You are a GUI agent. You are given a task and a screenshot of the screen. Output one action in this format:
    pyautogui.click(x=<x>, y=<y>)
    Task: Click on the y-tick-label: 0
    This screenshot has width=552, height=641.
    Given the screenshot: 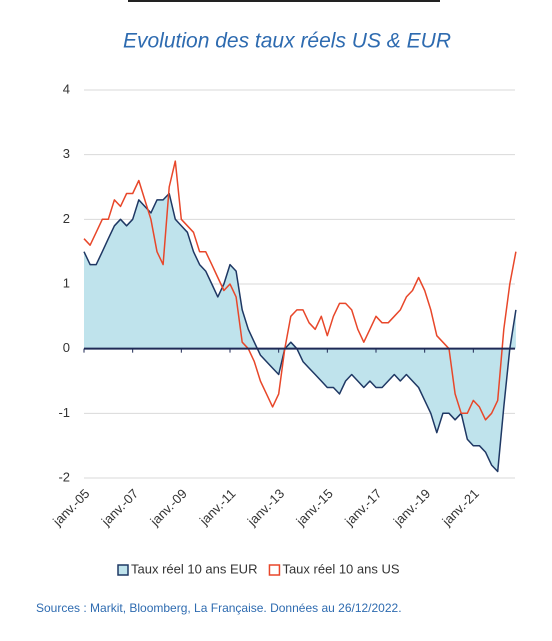 What is the action you would take?
    pyautogui.click(x=66, y=347)
    